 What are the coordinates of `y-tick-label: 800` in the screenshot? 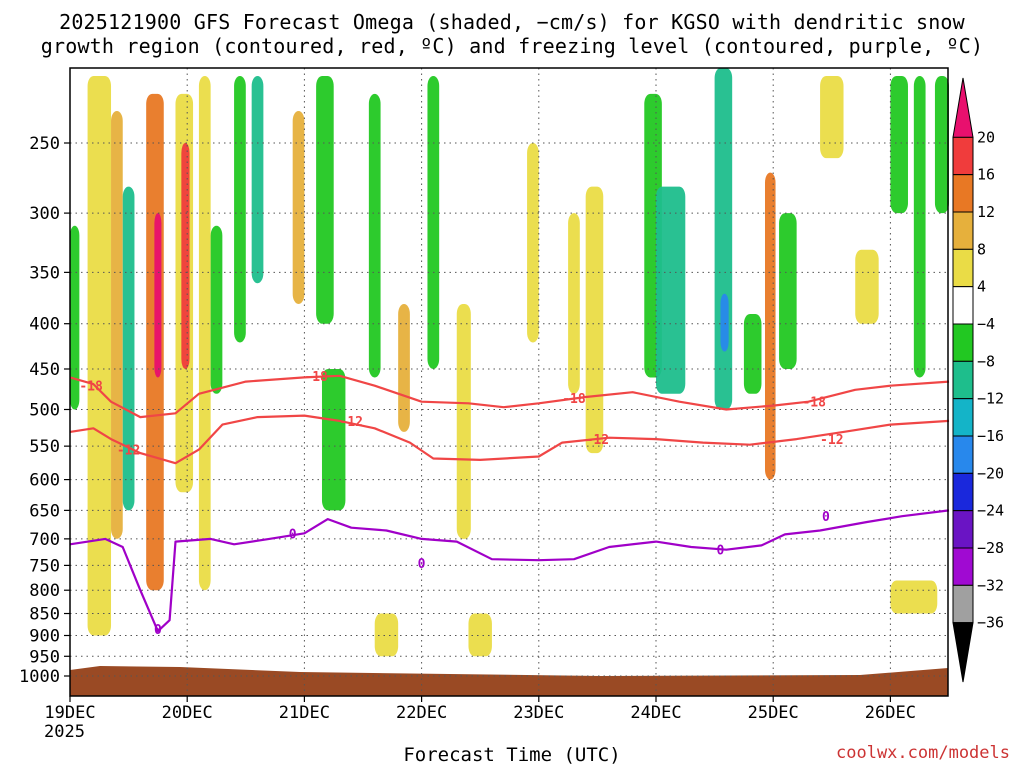 It's located at (44, 591).